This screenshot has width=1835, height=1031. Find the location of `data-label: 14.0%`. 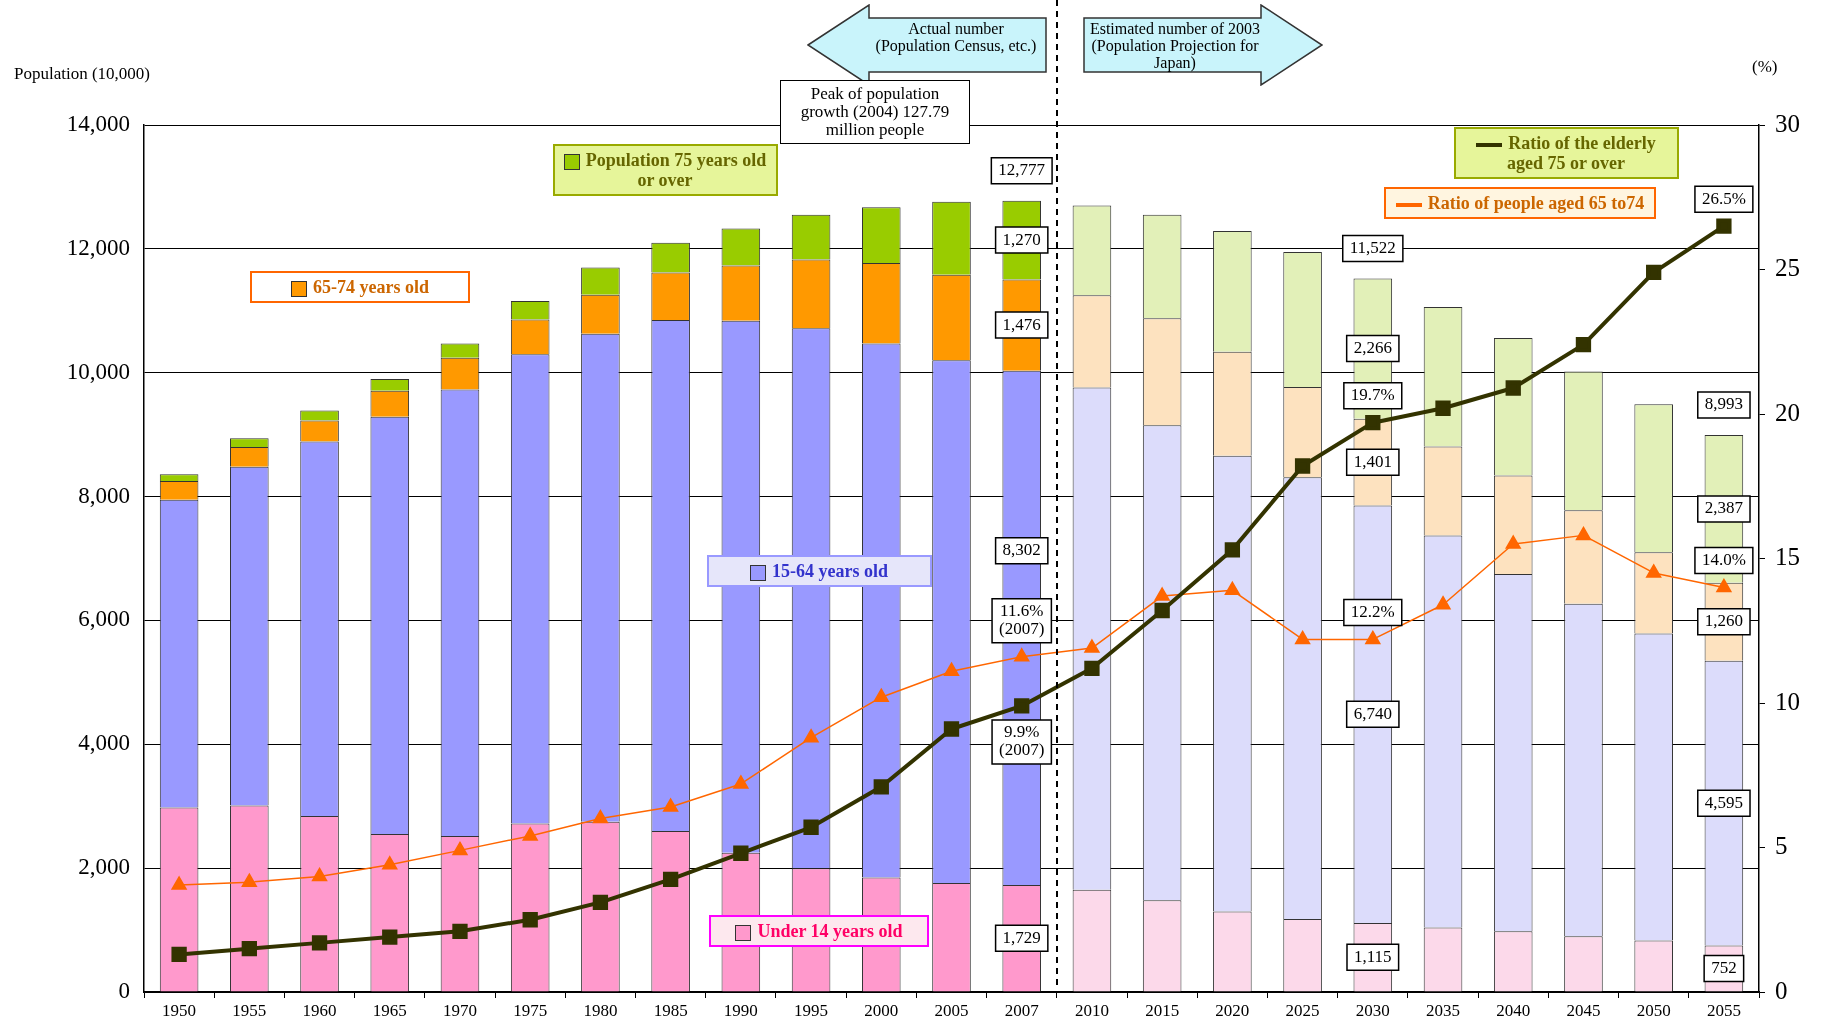

data-label: 14.0% is located at coordinates (1723, 559).